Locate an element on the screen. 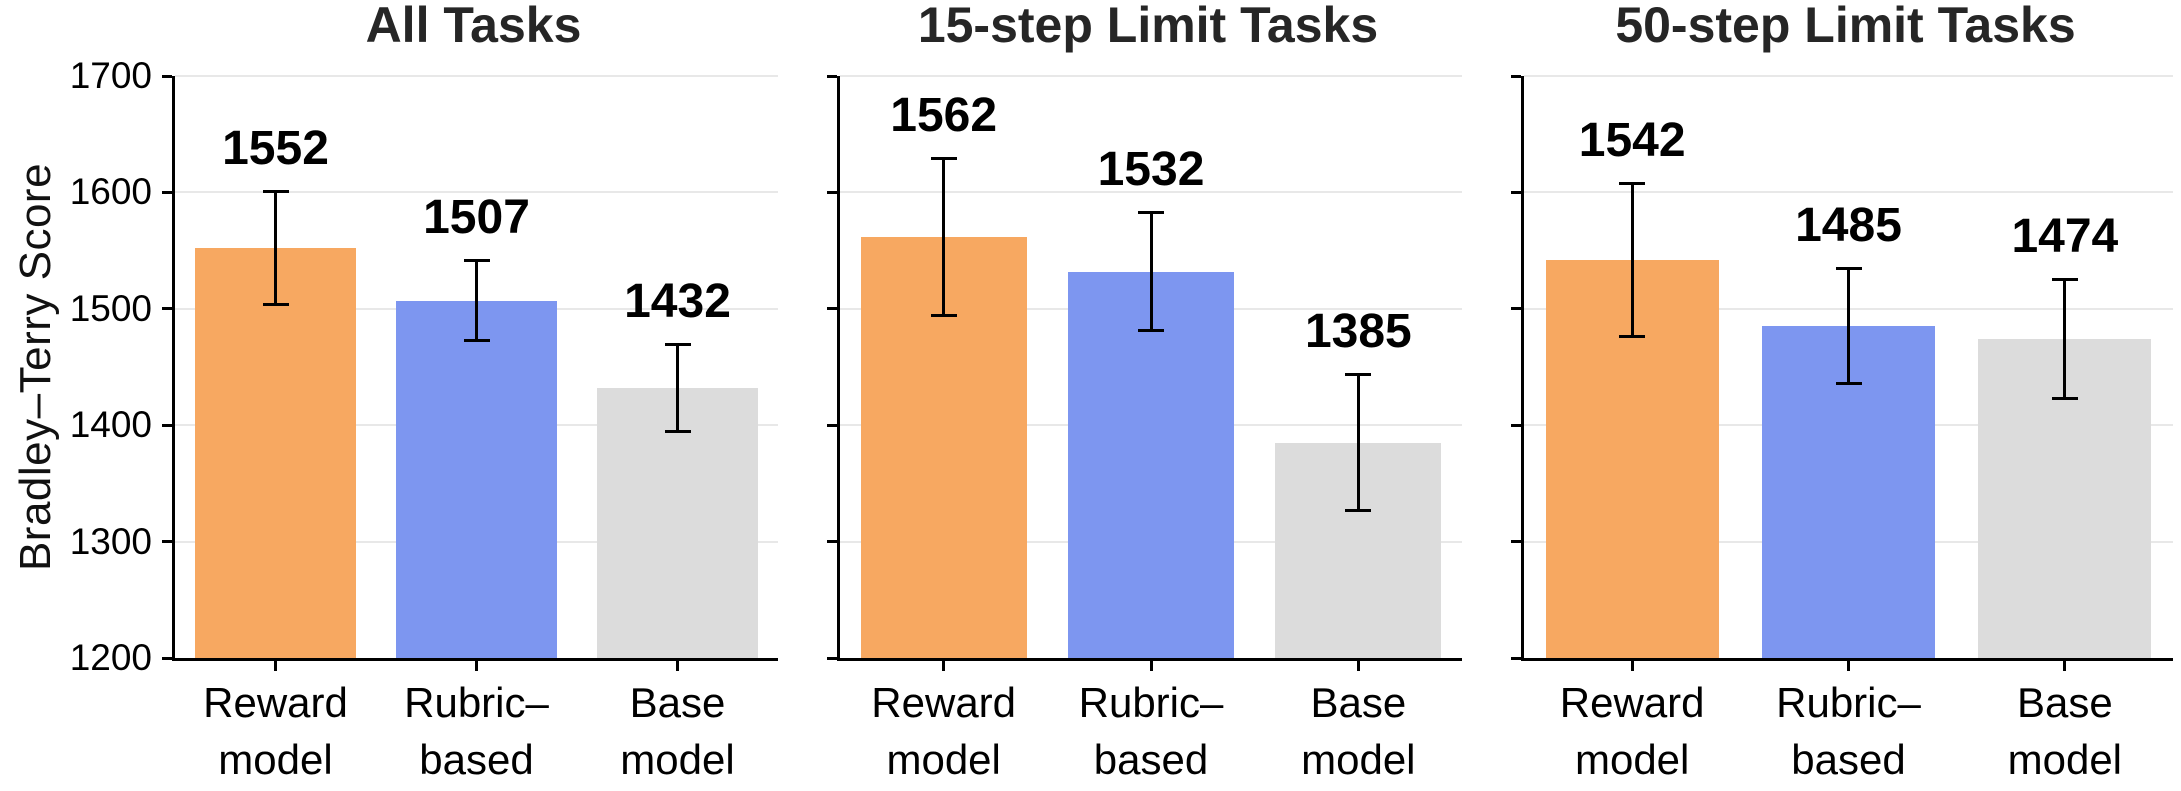 Image resolution: width=2181 pixels, height=791 pixels. y-tick-label: 1300 is located at coordinates (110, 541).